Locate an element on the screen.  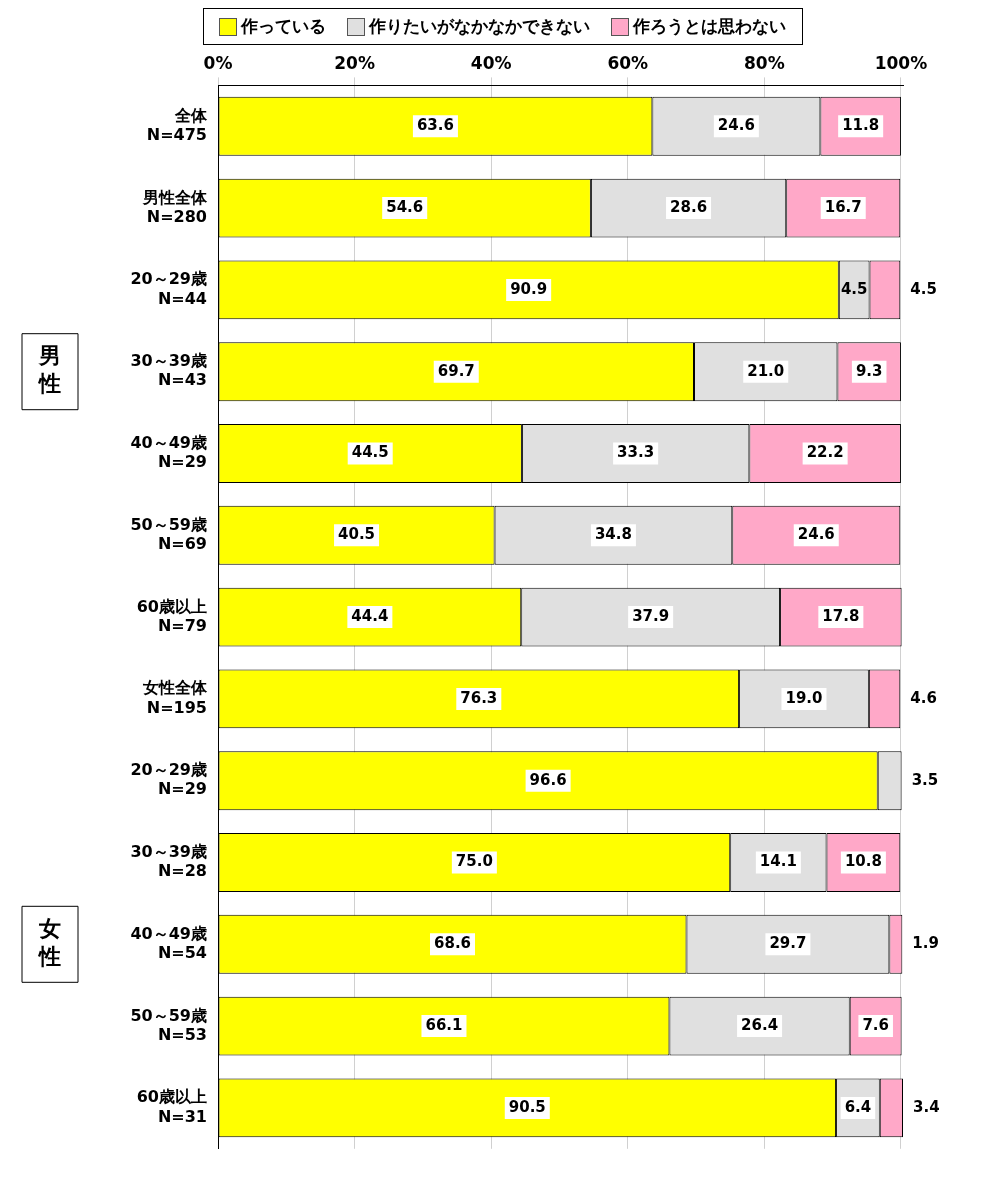
y-tick-label: 30～39歳 N=43 is located at coordinates (168, 370).